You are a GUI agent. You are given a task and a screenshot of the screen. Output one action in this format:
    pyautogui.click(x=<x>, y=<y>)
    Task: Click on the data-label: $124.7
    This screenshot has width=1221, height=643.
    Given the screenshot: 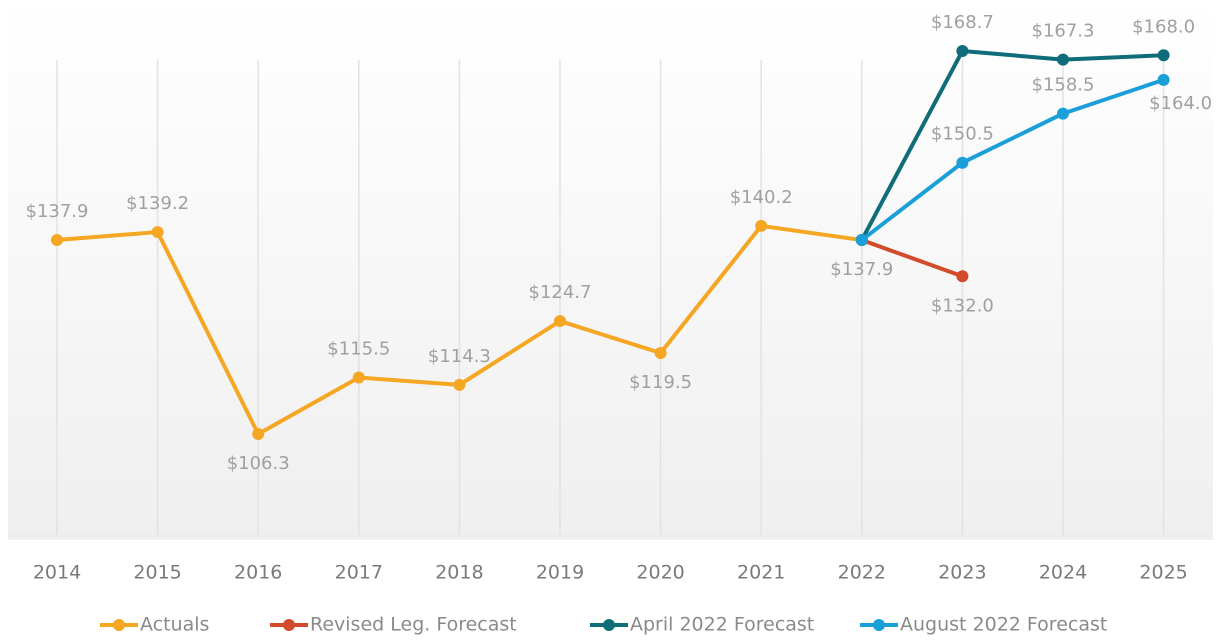 What is the action you would take?
    pyautogui.click(x=560, y=292)
    